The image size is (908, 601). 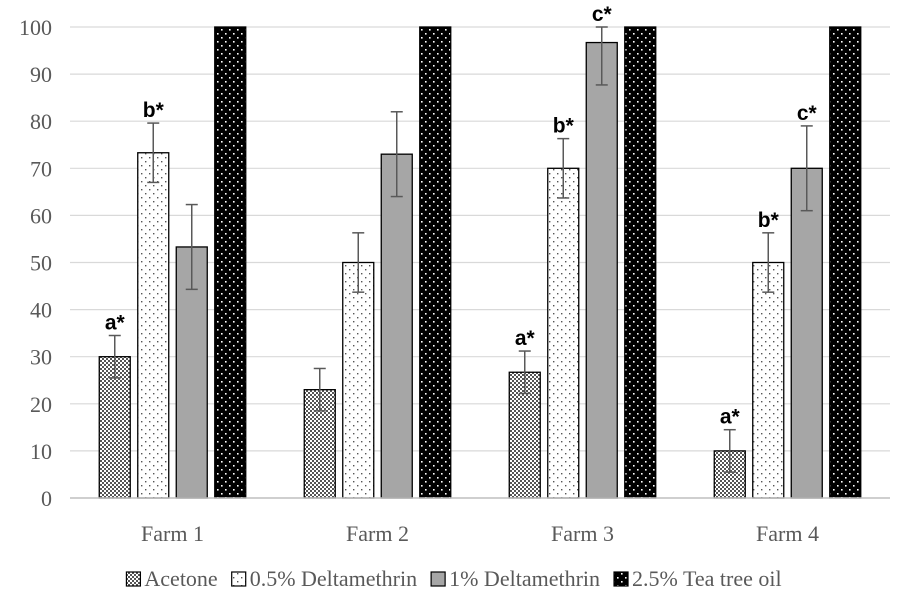 I want to click on y-axis: 0 10 20 30 40 50 60 70 80 90 100, so click(x=35, y=263).